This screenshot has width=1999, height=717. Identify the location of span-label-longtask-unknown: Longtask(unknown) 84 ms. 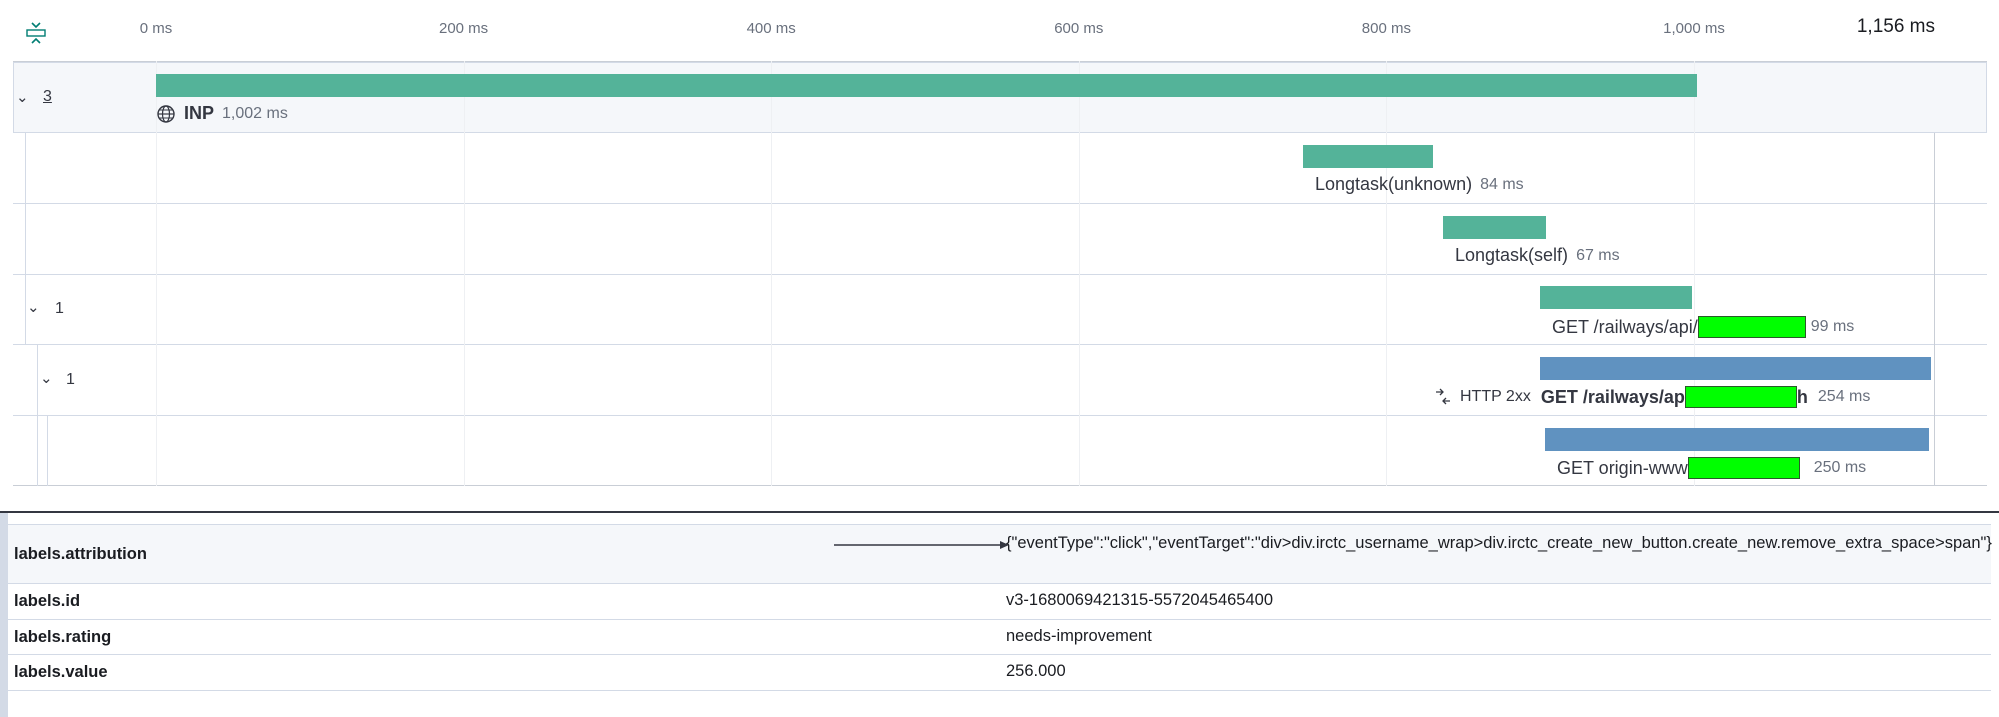
(1419, 184).